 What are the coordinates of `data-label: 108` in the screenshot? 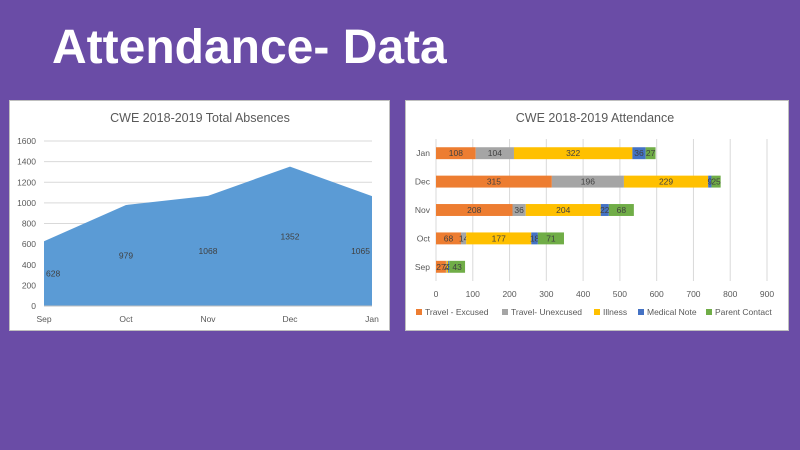 It's located at (456, 153).